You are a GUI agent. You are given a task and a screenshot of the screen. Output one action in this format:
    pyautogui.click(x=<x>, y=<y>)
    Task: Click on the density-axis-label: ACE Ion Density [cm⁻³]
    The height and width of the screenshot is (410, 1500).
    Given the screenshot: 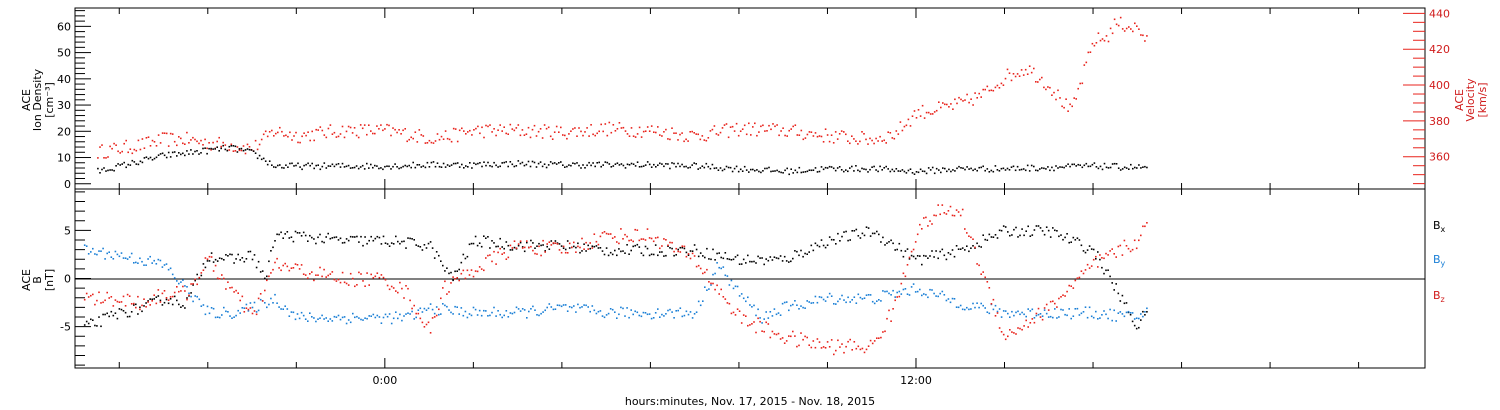 What is the action you would take?
    pyautogui.click(x=38, y=99)
    